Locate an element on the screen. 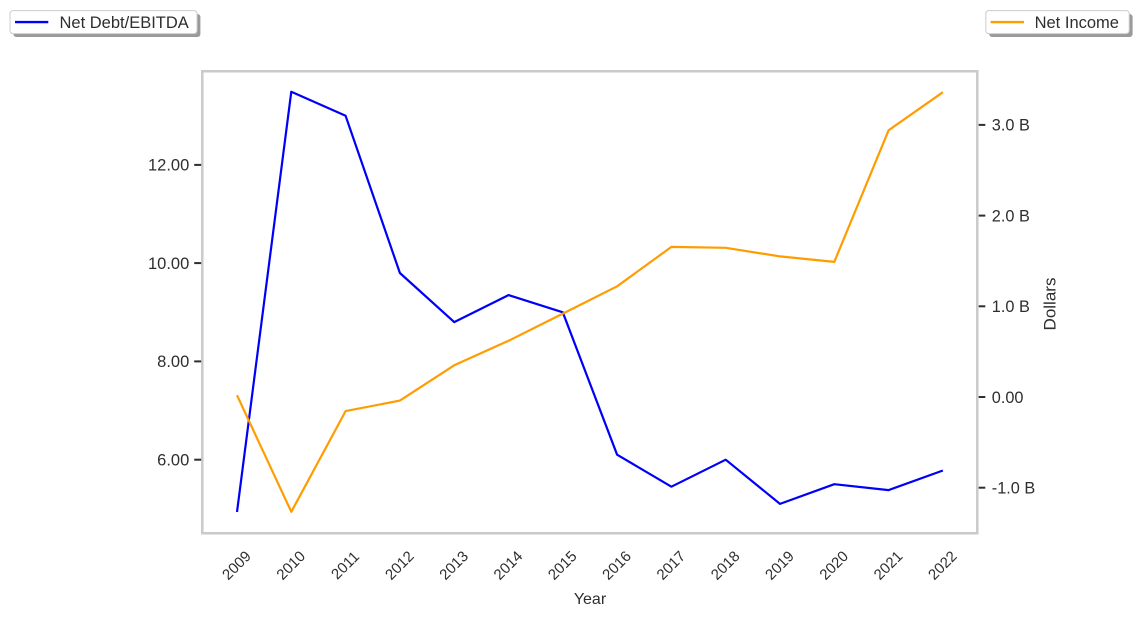 Image resolution: width=1138 pixels, height=618 pixels. svg-text: 2013 is located at coordinates (454, 566).